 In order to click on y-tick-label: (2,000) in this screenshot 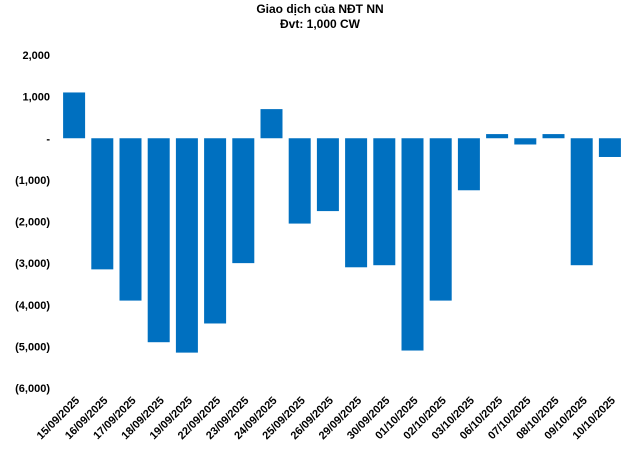, I will do `click(32, 223)`.